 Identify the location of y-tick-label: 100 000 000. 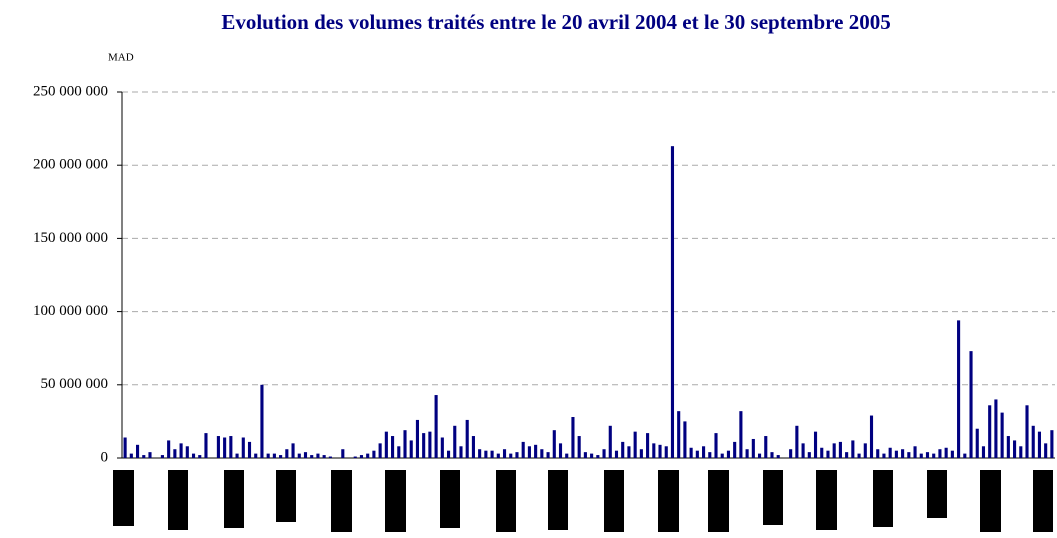
(70, 311).